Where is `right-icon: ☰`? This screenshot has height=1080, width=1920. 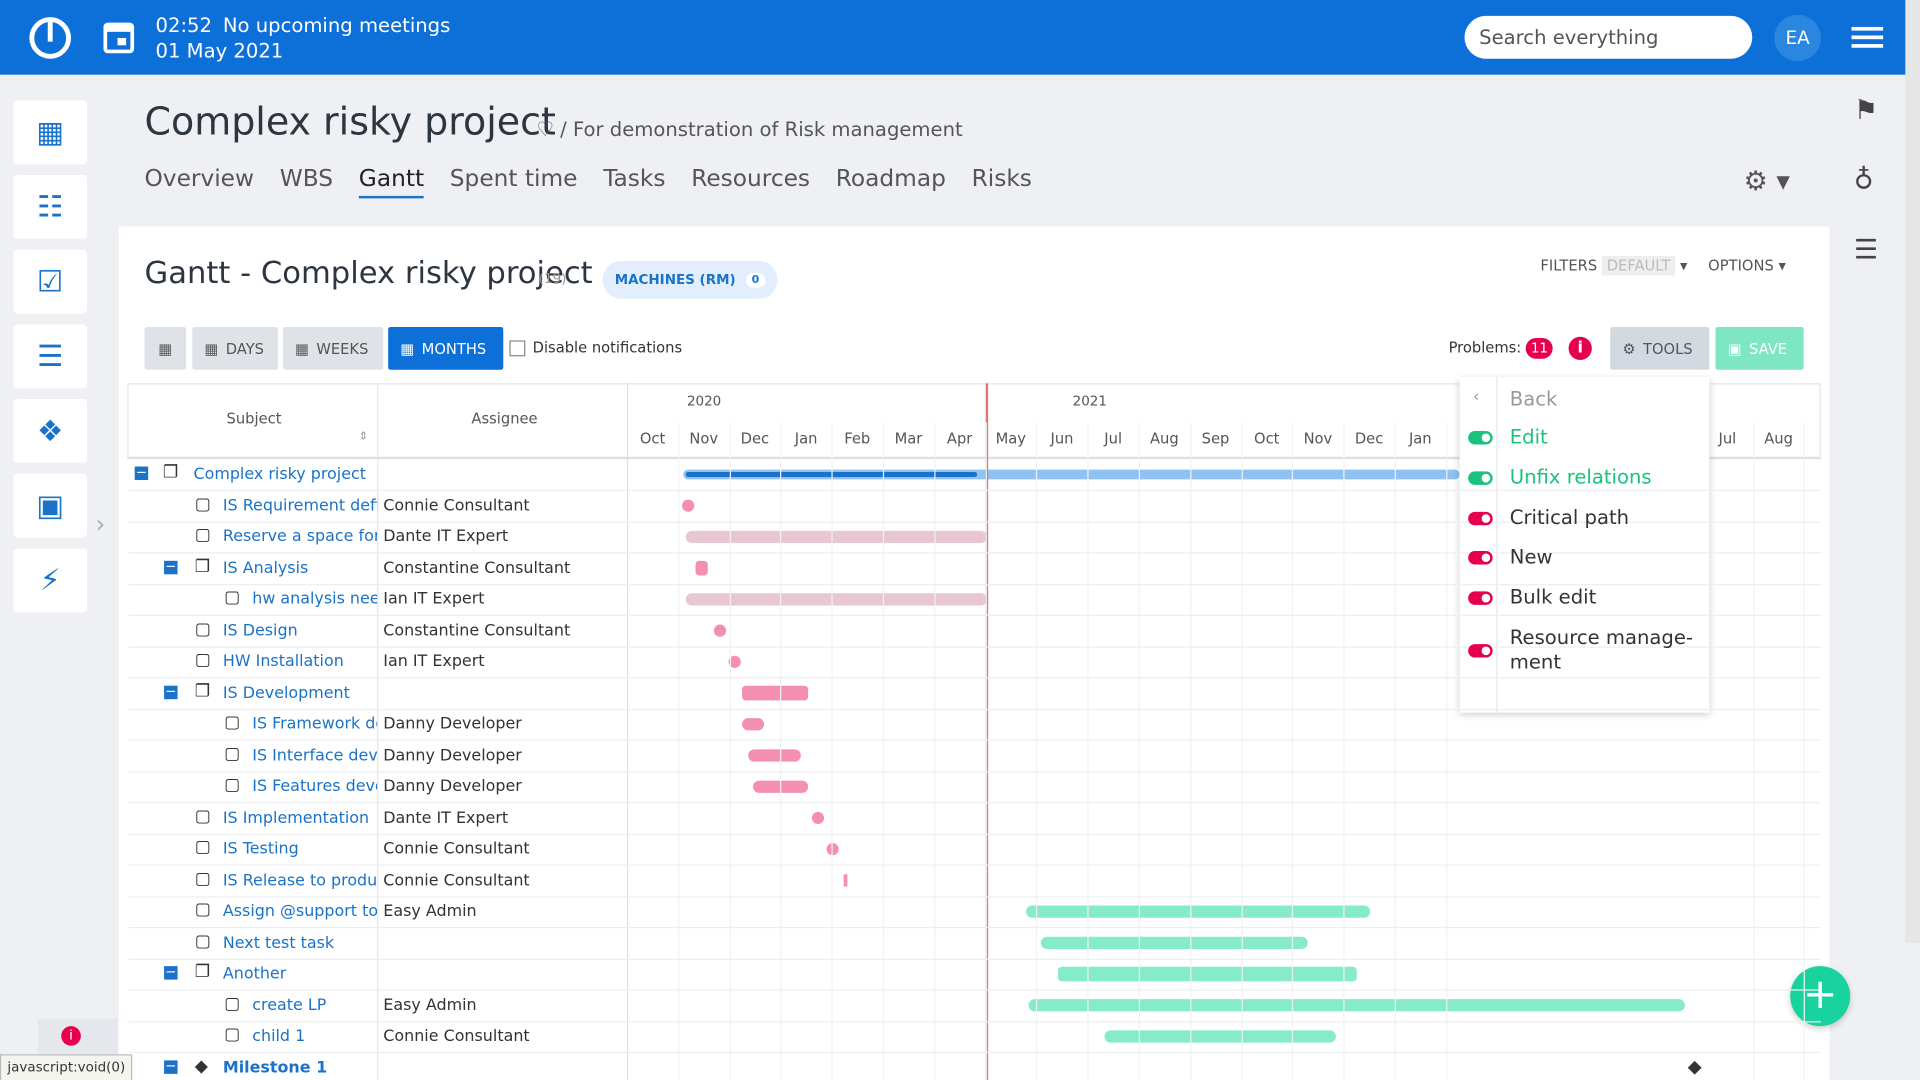
right-icon: ☰ is located at coordinates (1866, 250).